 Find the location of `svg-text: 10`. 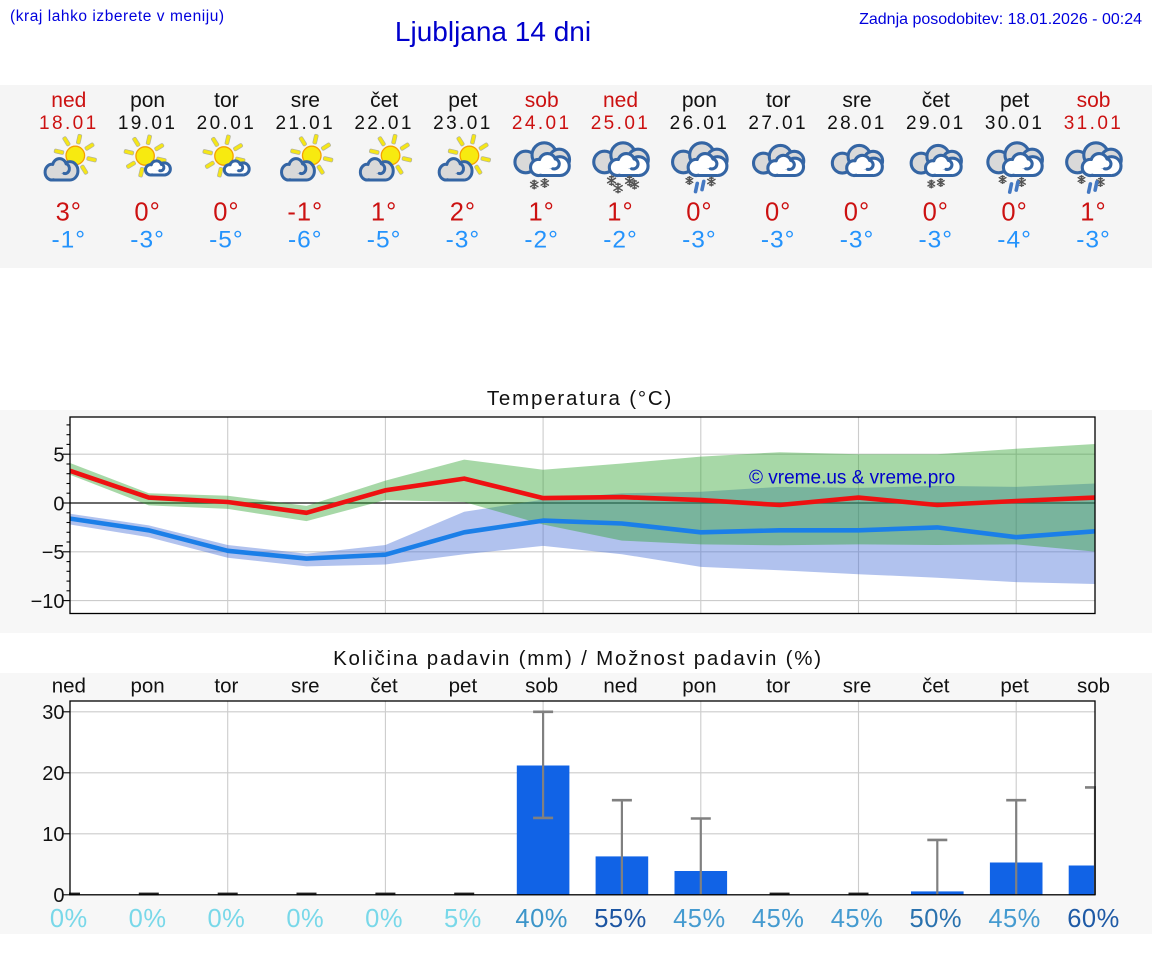

svg-text: 10 is located at coordinates (53, 835).